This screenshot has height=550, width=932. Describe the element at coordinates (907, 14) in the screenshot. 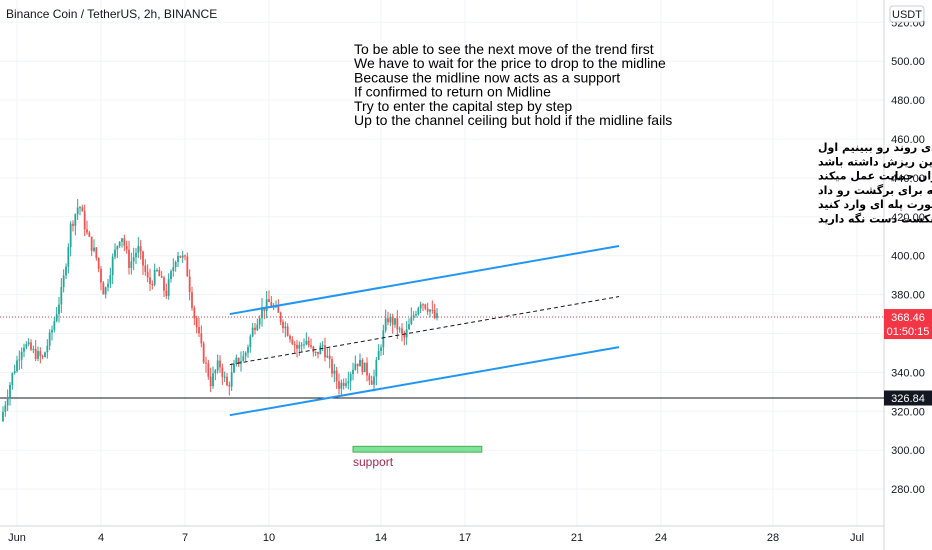

I see `currency-badge: USDT` at that location.